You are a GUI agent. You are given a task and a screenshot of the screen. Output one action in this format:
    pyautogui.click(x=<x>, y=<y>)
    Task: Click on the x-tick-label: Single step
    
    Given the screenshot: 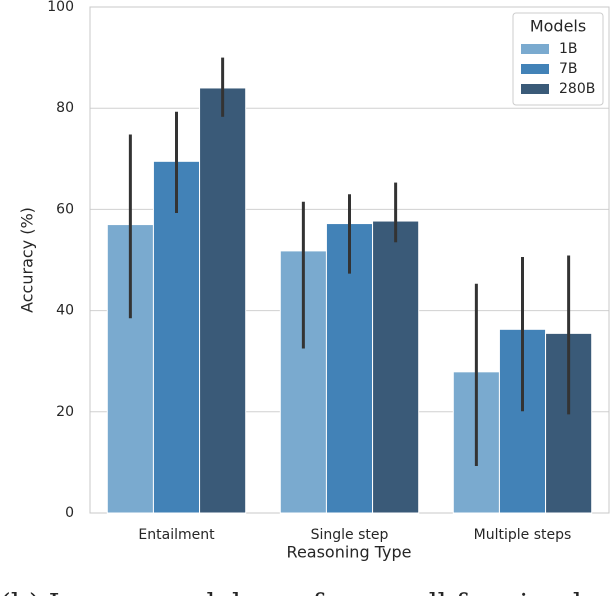 What is the action you would take?
    pyautogui.click(x=350, y=535)
    